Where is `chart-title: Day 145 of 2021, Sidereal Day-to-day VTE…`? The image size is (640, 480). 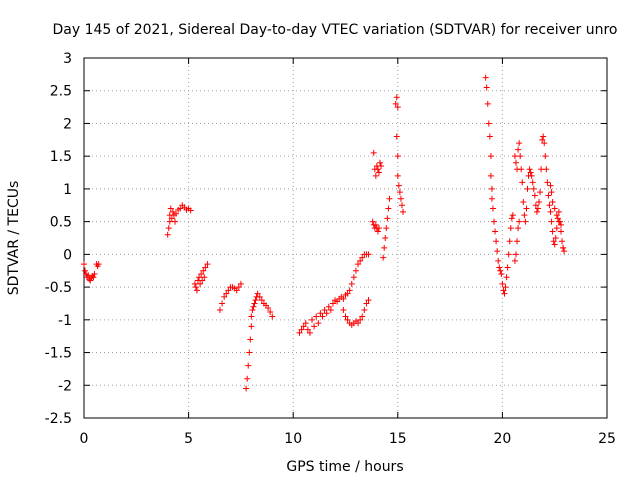 chart-title: Day 145 of 2021, Sidereal Day-to-day VTE… is located at coordinates (335, 30).